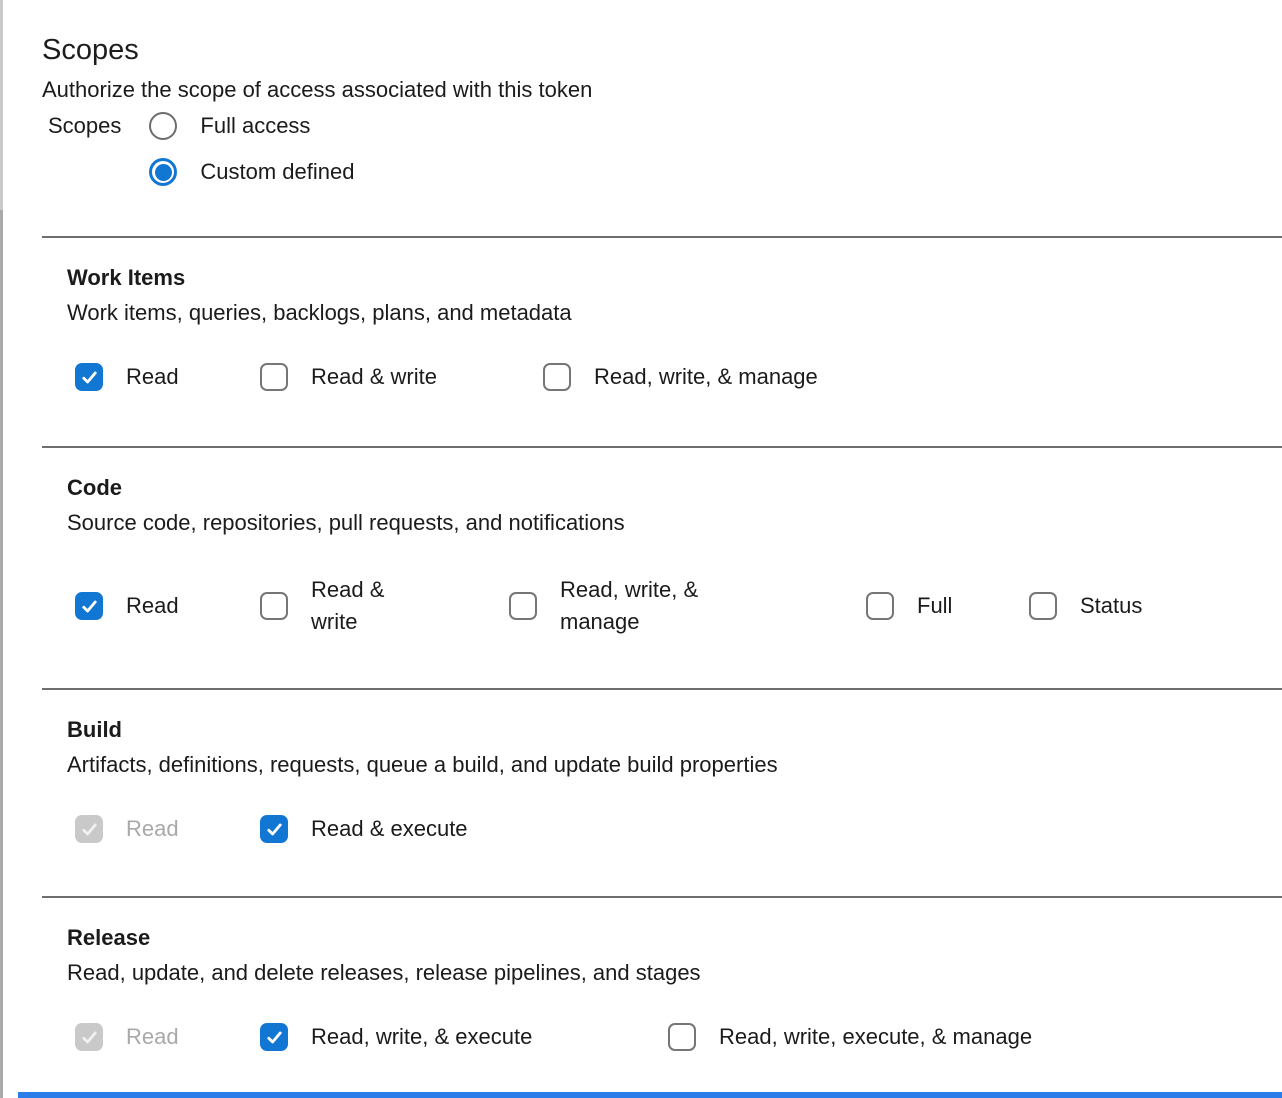 The width and height of the screenshot is (1282, 1098). I want to click on checkbox-build-read-execute: Read & execute, so click(364, 829).